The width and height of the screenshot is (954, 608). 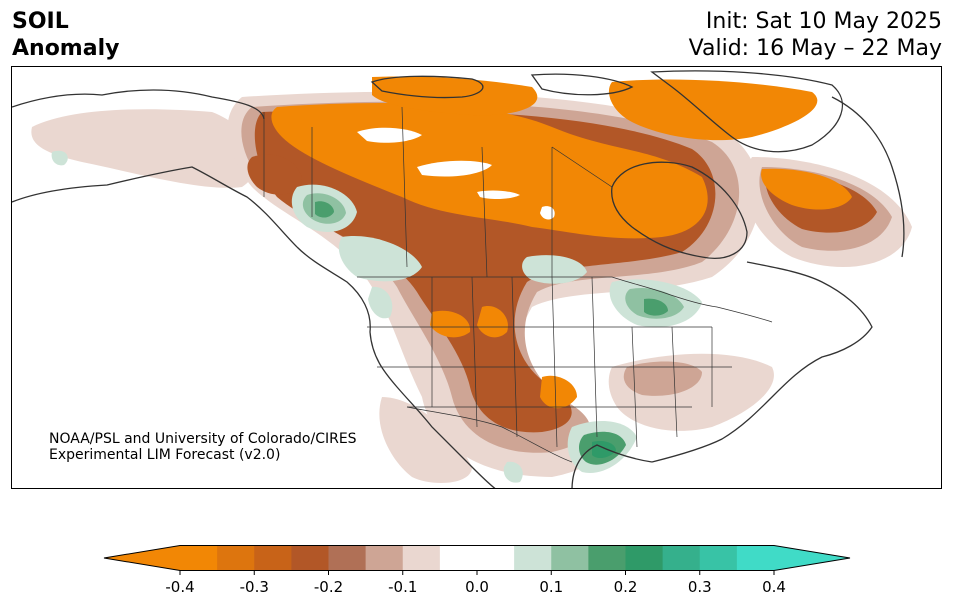 I want to click on map-title: SOIL Anomaly, so click(x=65, y=35).